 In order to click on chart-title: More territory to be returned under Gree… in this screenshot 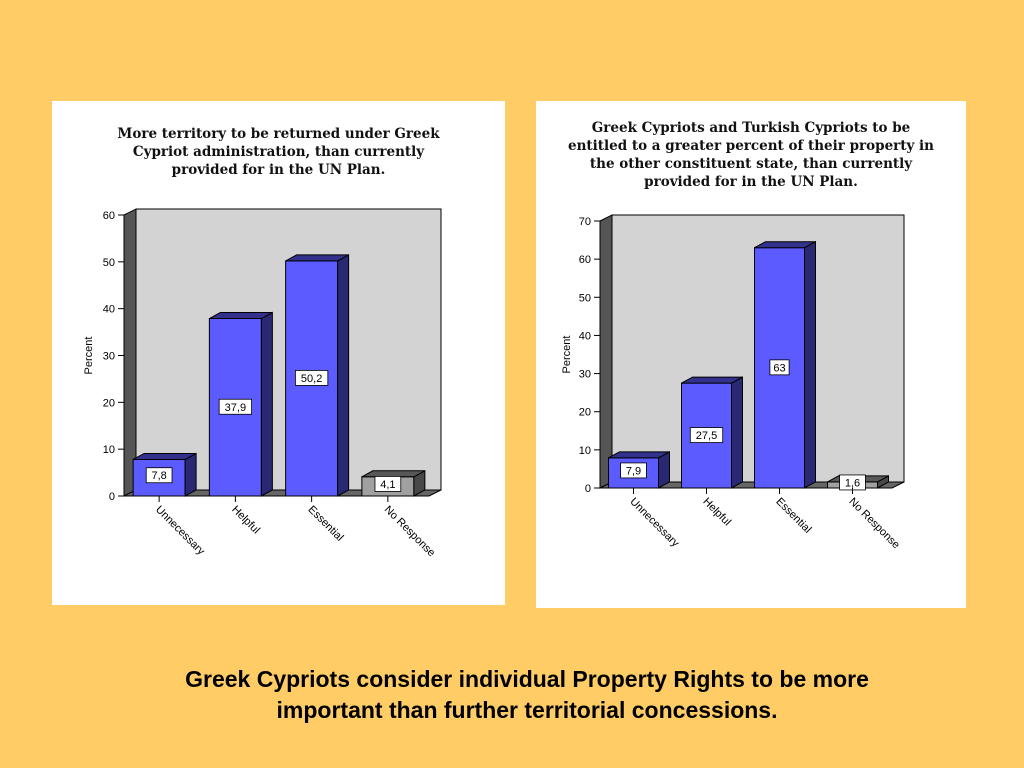, I will do `click(278, 152)`.